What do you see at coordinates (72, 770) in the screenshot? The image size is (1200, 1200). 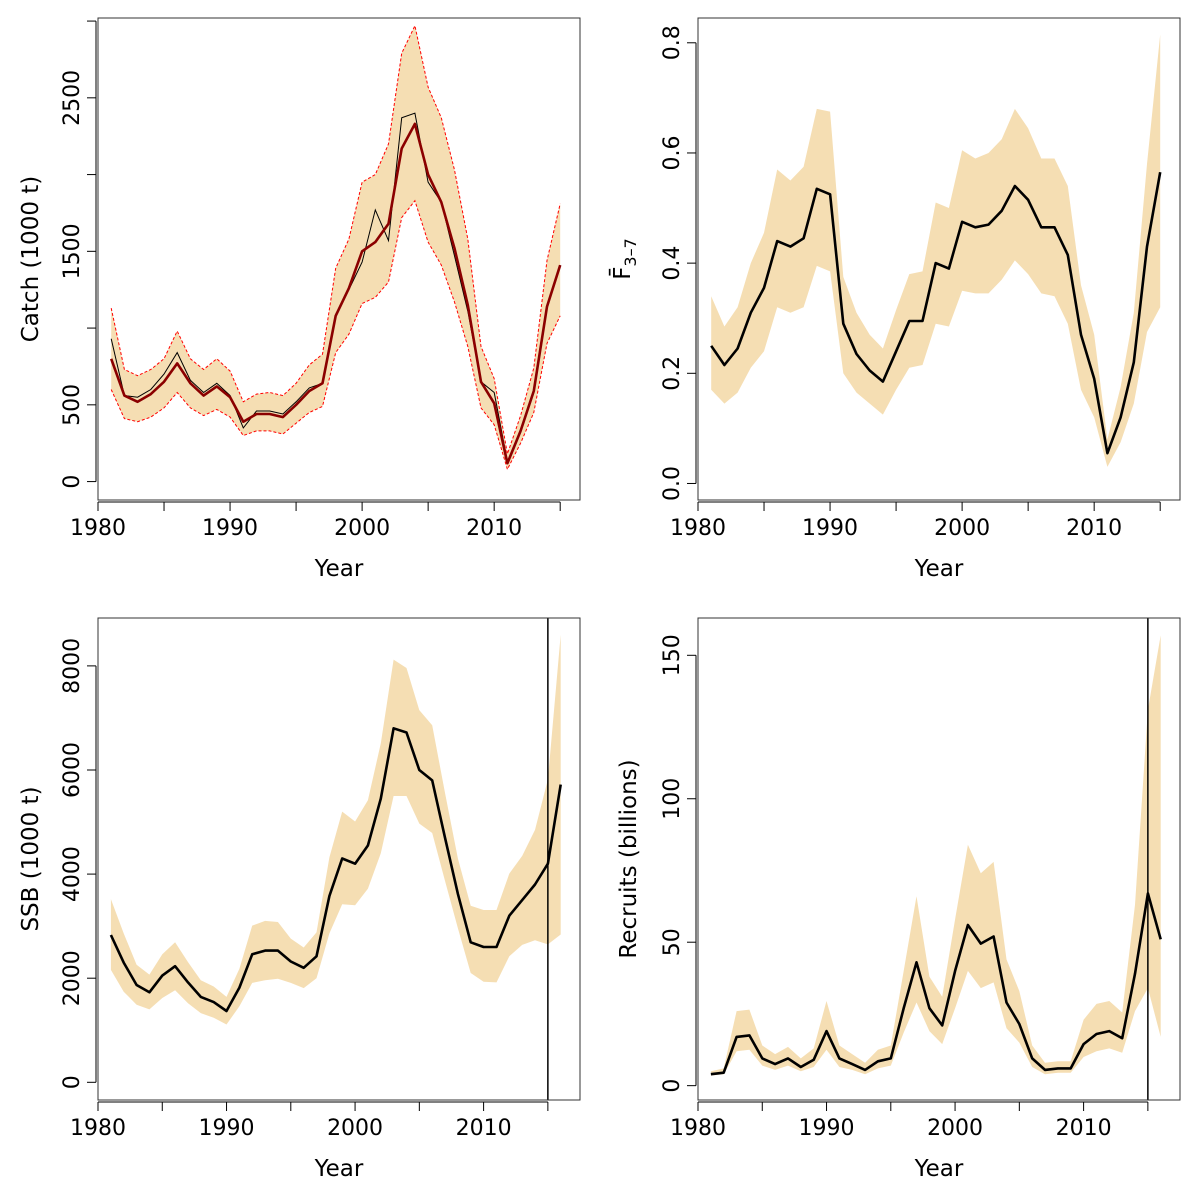 I see `y-tick-label: 6000` at bounding box center [72, 770].